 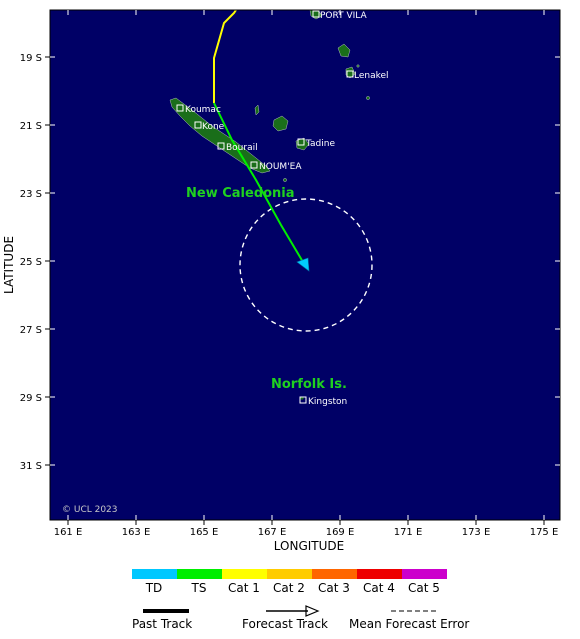 What do you see at coordinates (368, 98) in the screenshot?
I see `aneityum-island` at bounding box center [368, 98].